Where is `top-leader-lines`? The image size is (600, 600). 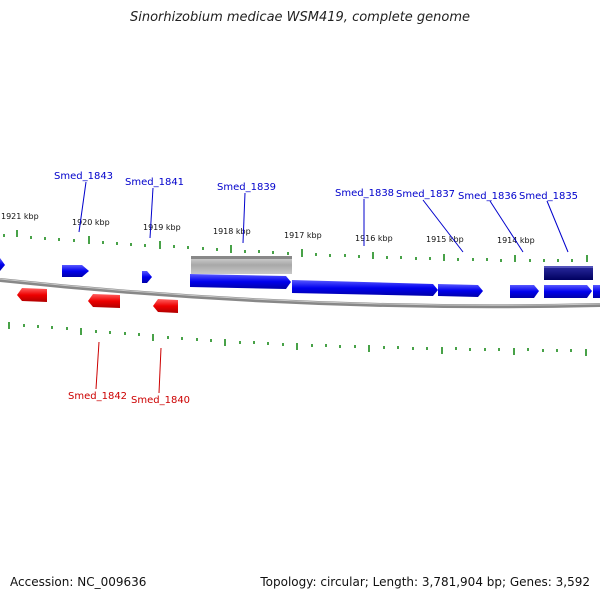 top-leader-lines is located at coordinates (323, 217).